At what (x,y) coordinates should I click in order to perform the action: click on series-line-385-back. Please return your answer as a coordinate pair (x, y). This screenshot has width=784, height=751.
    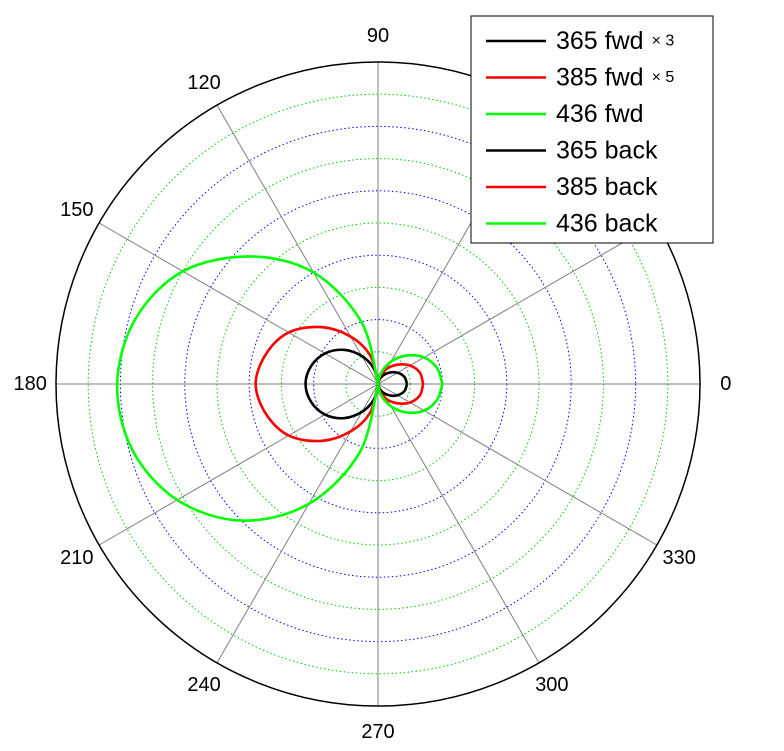
    Looking at the image, I should click on (317, 384).